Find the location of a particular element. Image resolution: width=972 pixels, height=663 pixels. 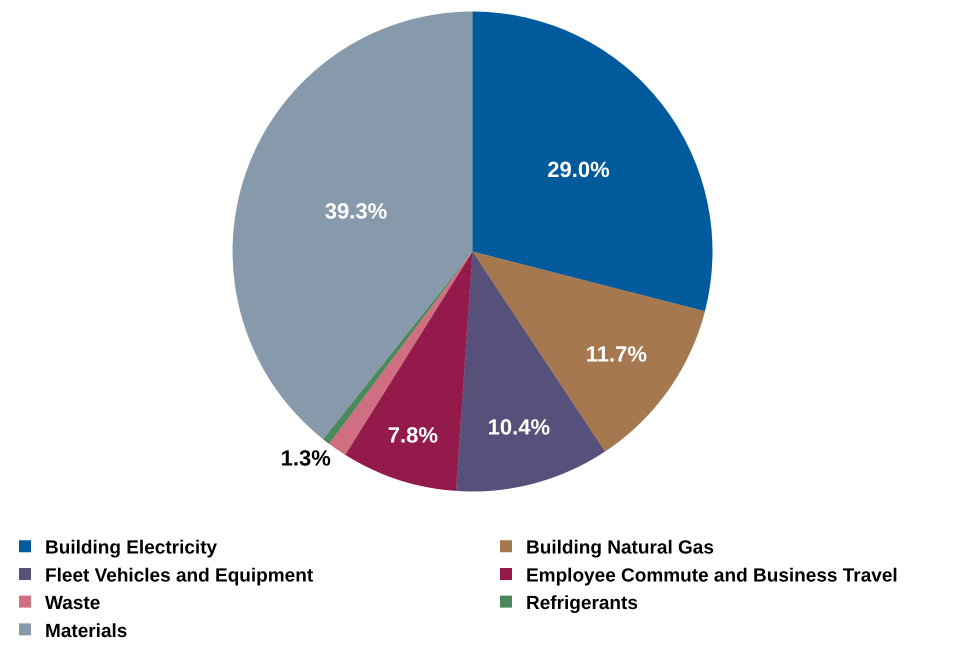

data-label: 10.4% is located at coordinates (519, 427).